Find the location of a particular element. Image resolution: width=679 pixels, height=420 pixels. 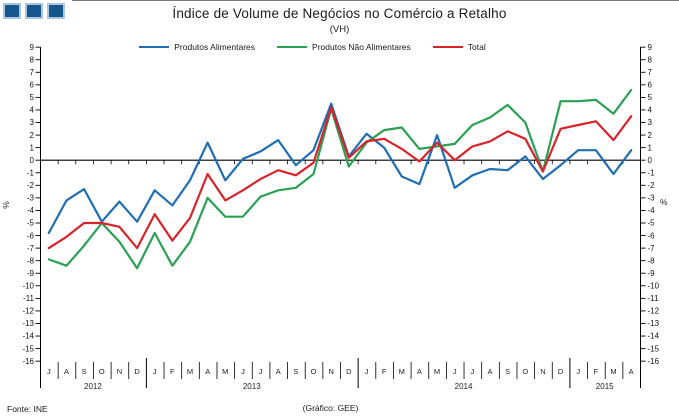

y-tick-label-left: -5 is located at coordinates (31, 223).